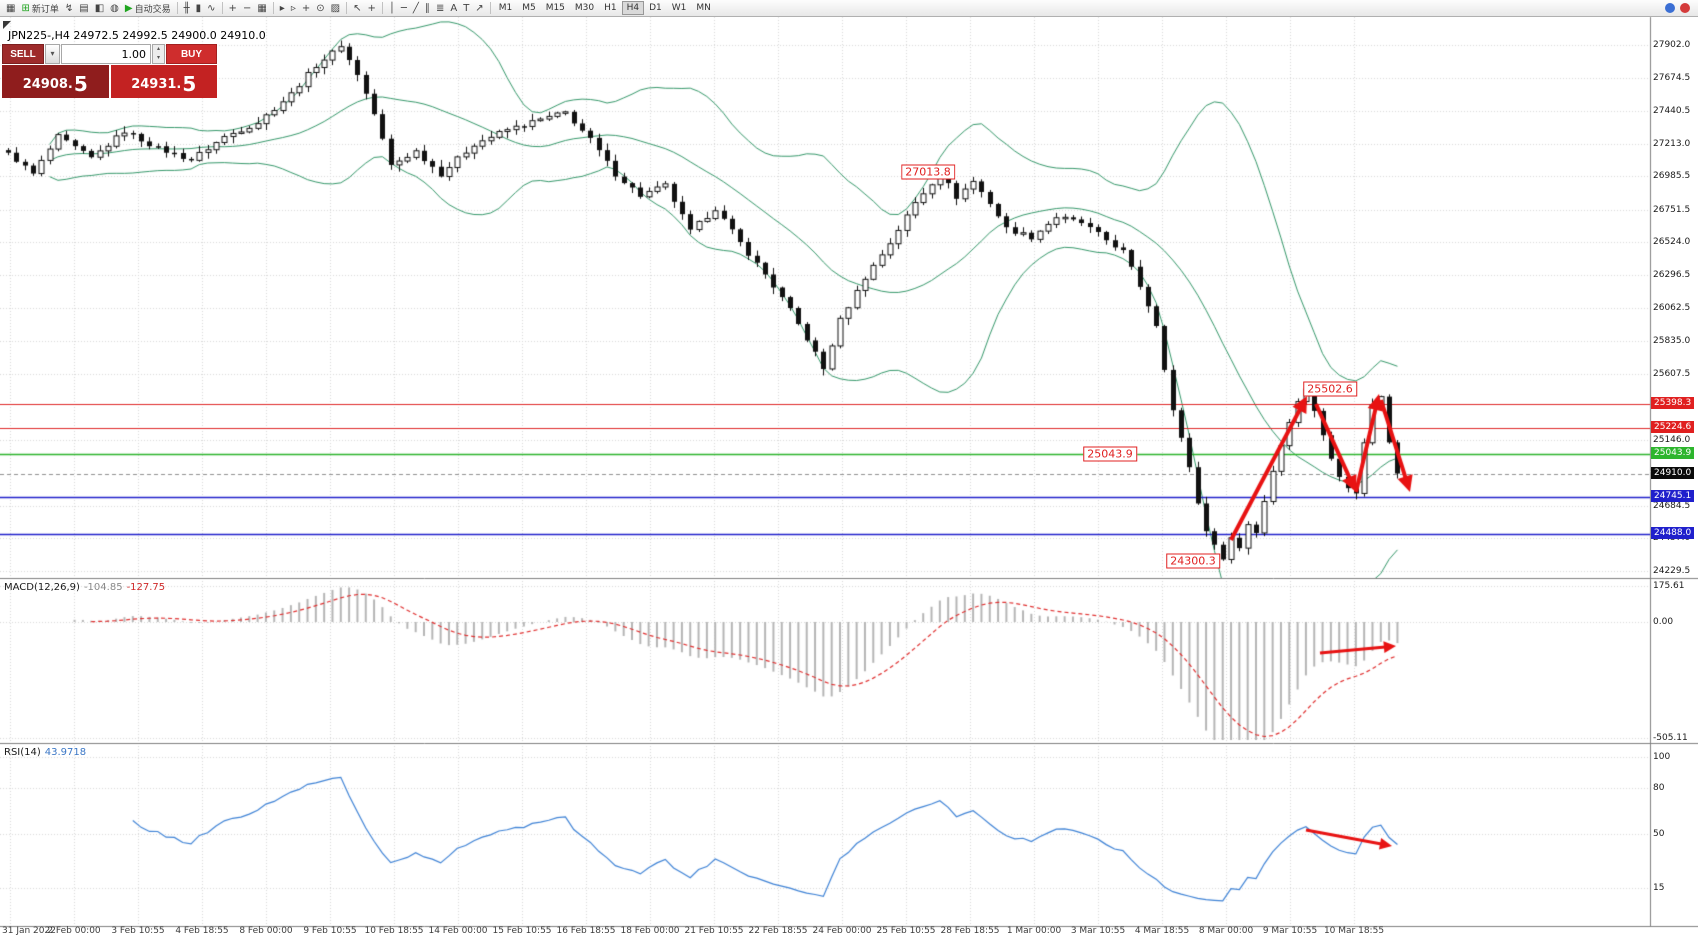  What do you see at coordinates (555, 8) in the screenshot?
I see `timeframe-button-m15: M15` at bounding box center [555, 8].